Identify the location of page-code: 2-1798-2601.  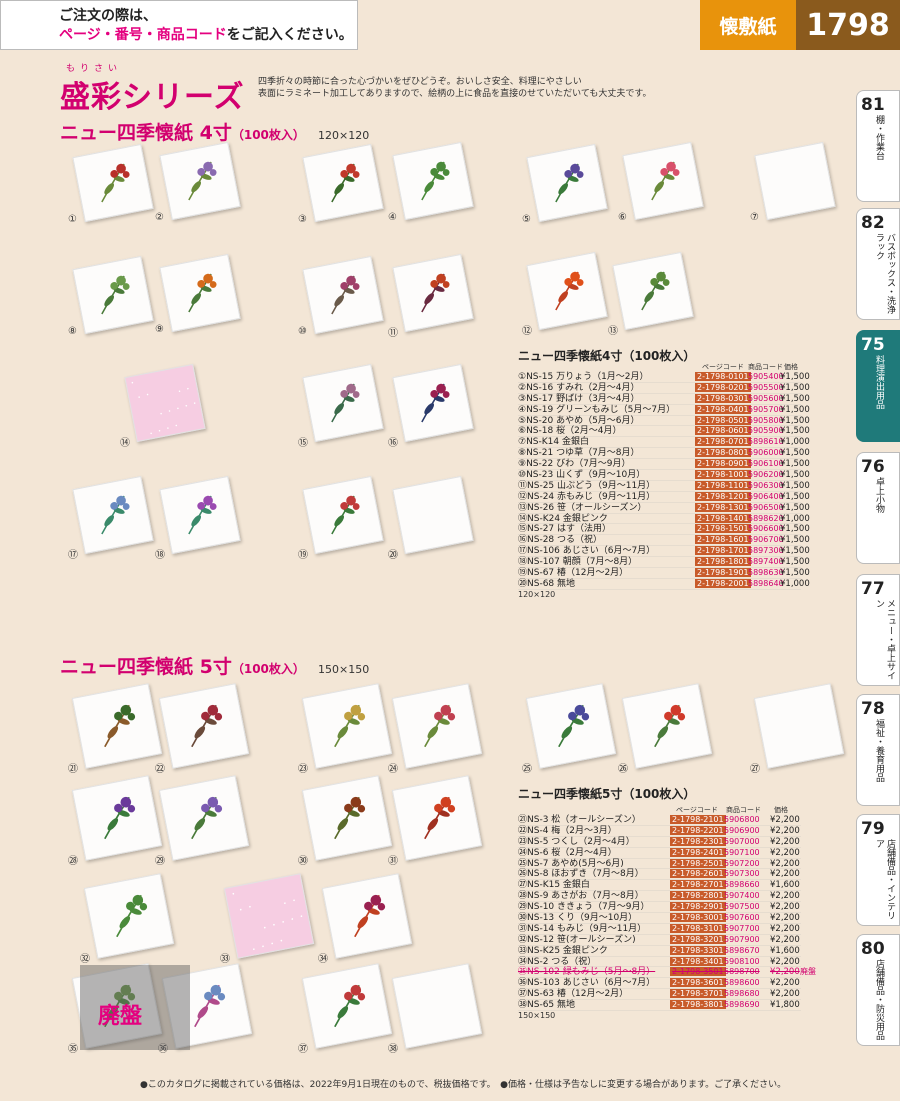
(698, 874).